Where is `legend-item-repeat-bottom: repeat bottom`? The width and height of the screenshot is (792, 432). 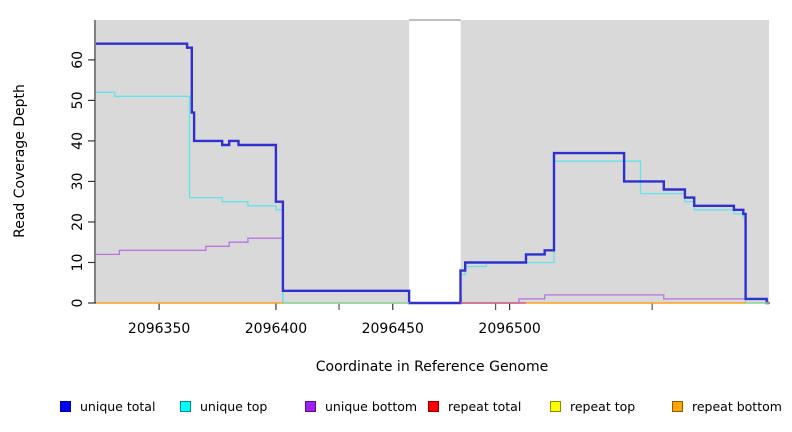 legend-item-repeat-bottom: repeat bottom is located at coordinates (727, 406).